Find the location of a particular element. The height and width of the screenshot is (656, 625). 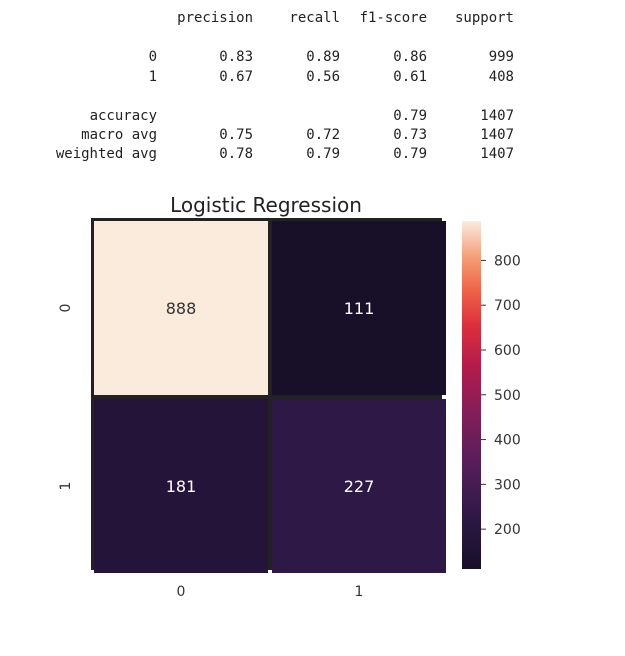

cell-value-label: 181 is located at coordinates (181, 486).